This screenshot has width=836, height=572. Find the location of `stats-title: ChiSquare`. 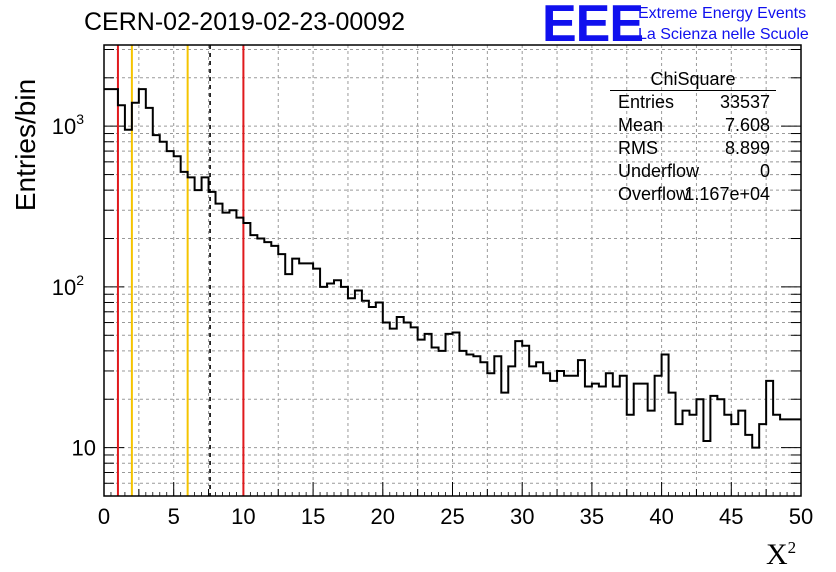

stats-title: ChiSquare is located at coordinates (693, 79).